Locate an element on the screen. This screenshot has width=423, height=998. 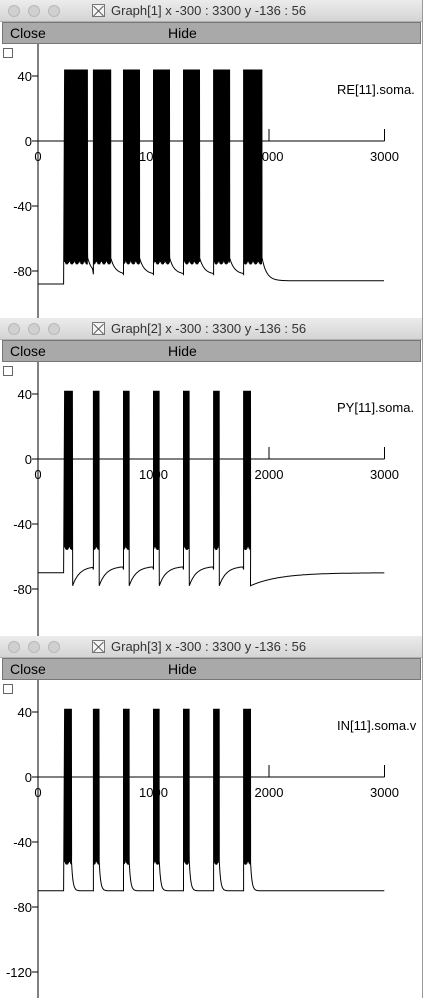
window-title: Graph[2] x -300 : 3300 y -136 : 56 is located at coordinates (209, 328).